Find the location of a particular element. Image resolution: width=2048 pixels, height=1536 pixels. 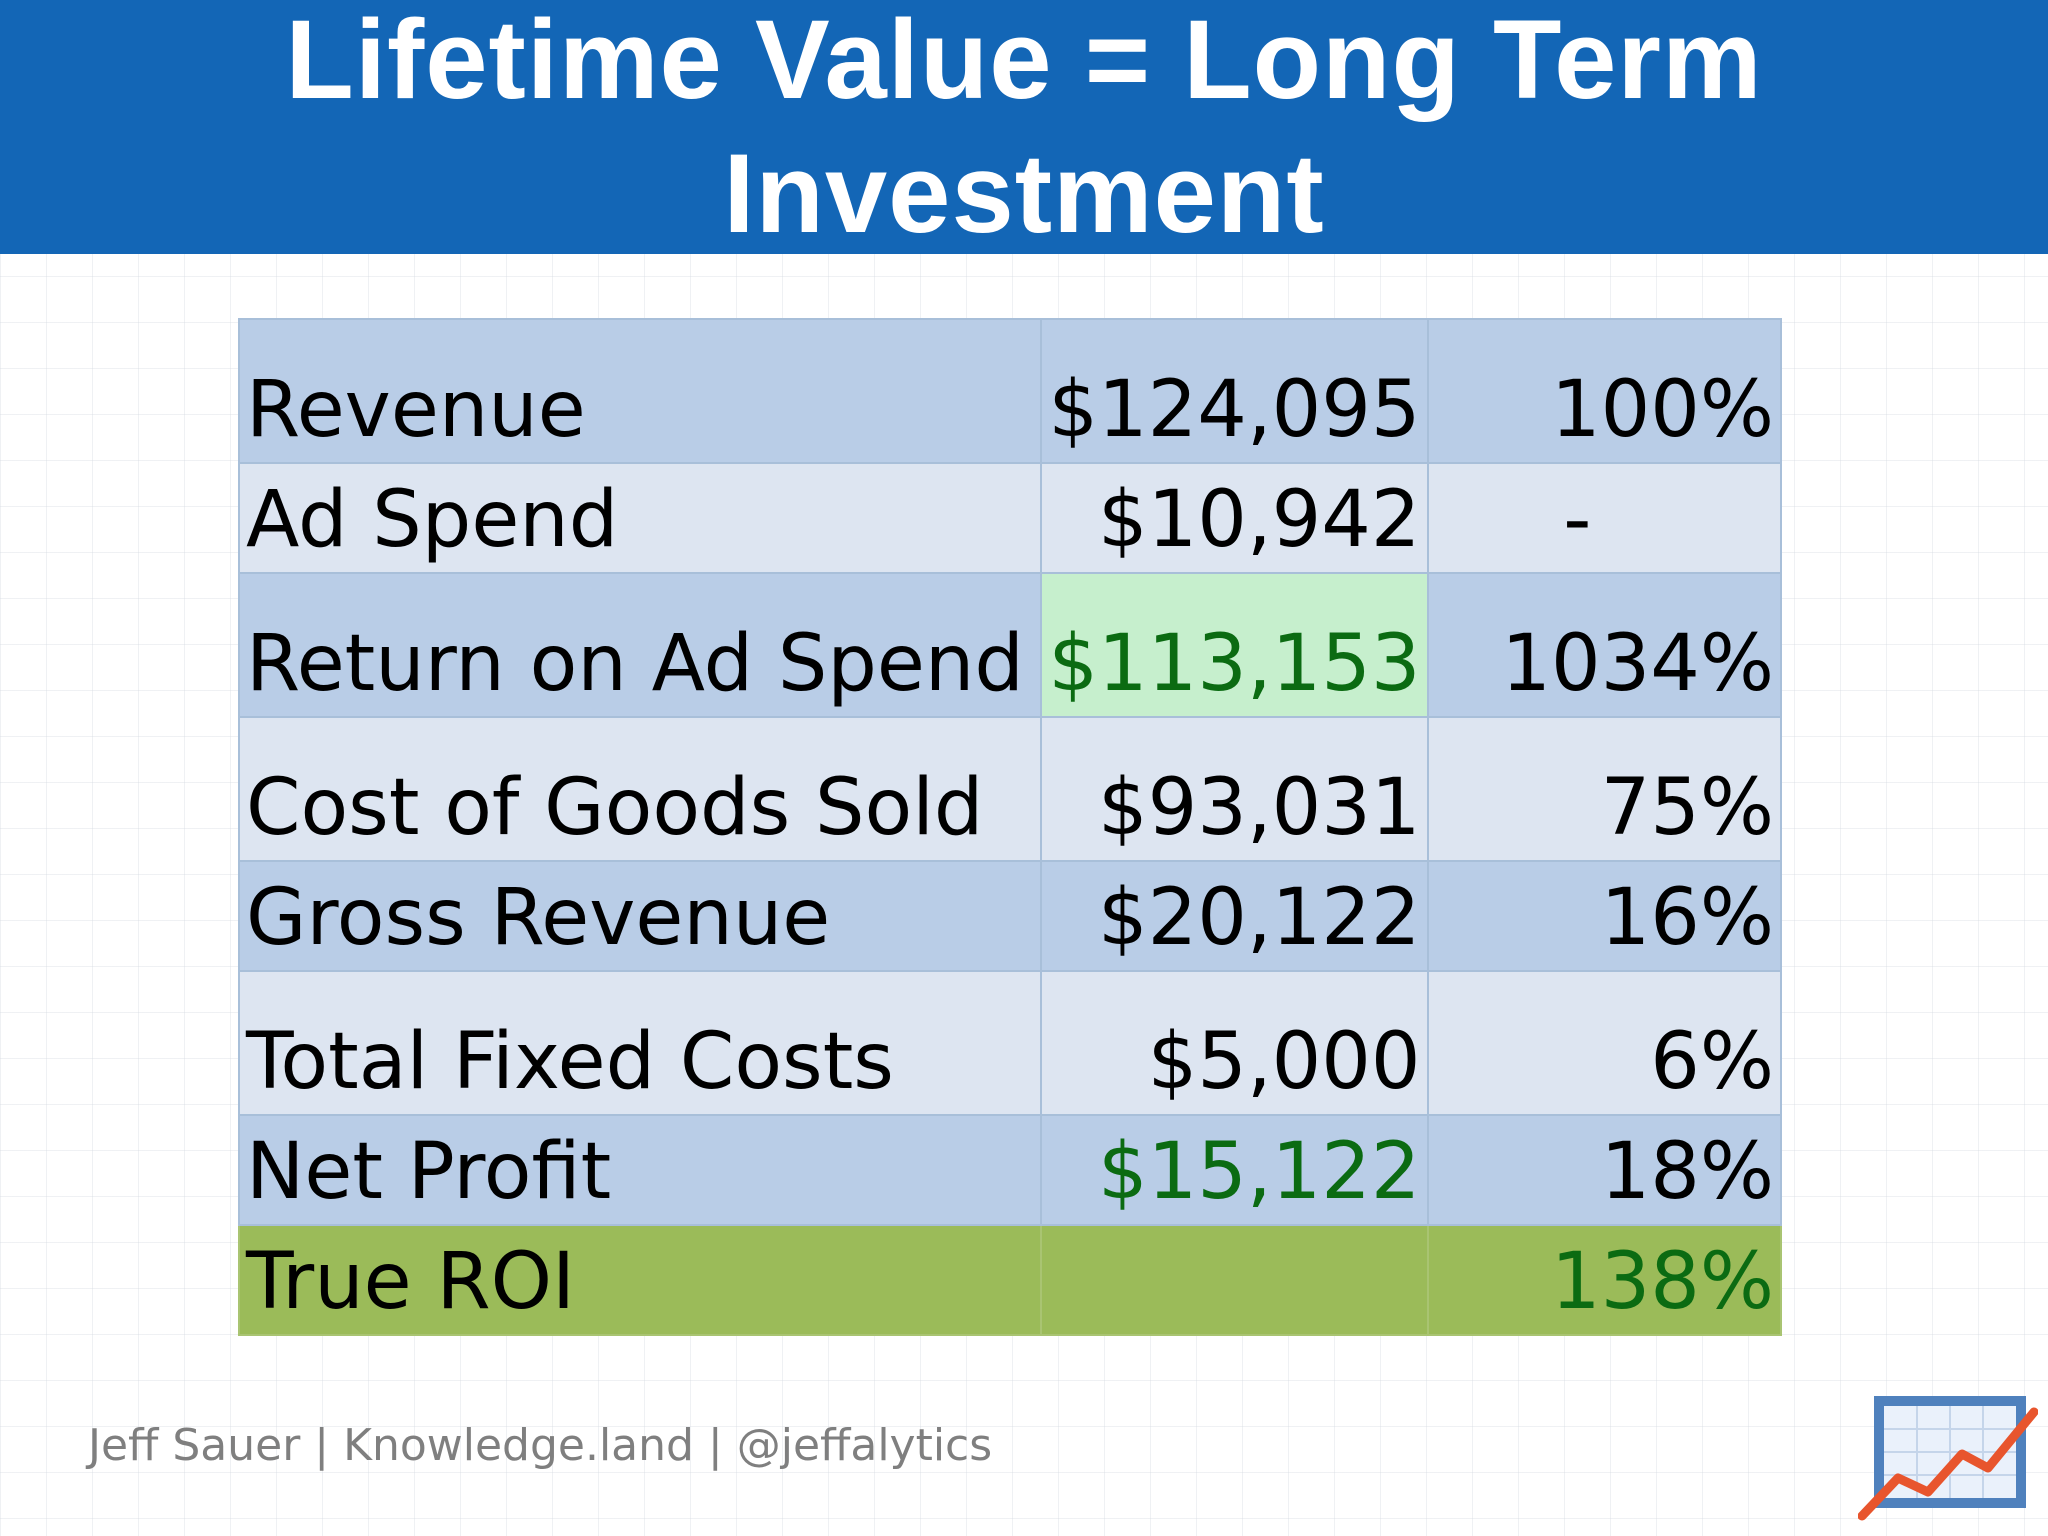

row-value: $10,942 is located at coordinates (1234, 518).